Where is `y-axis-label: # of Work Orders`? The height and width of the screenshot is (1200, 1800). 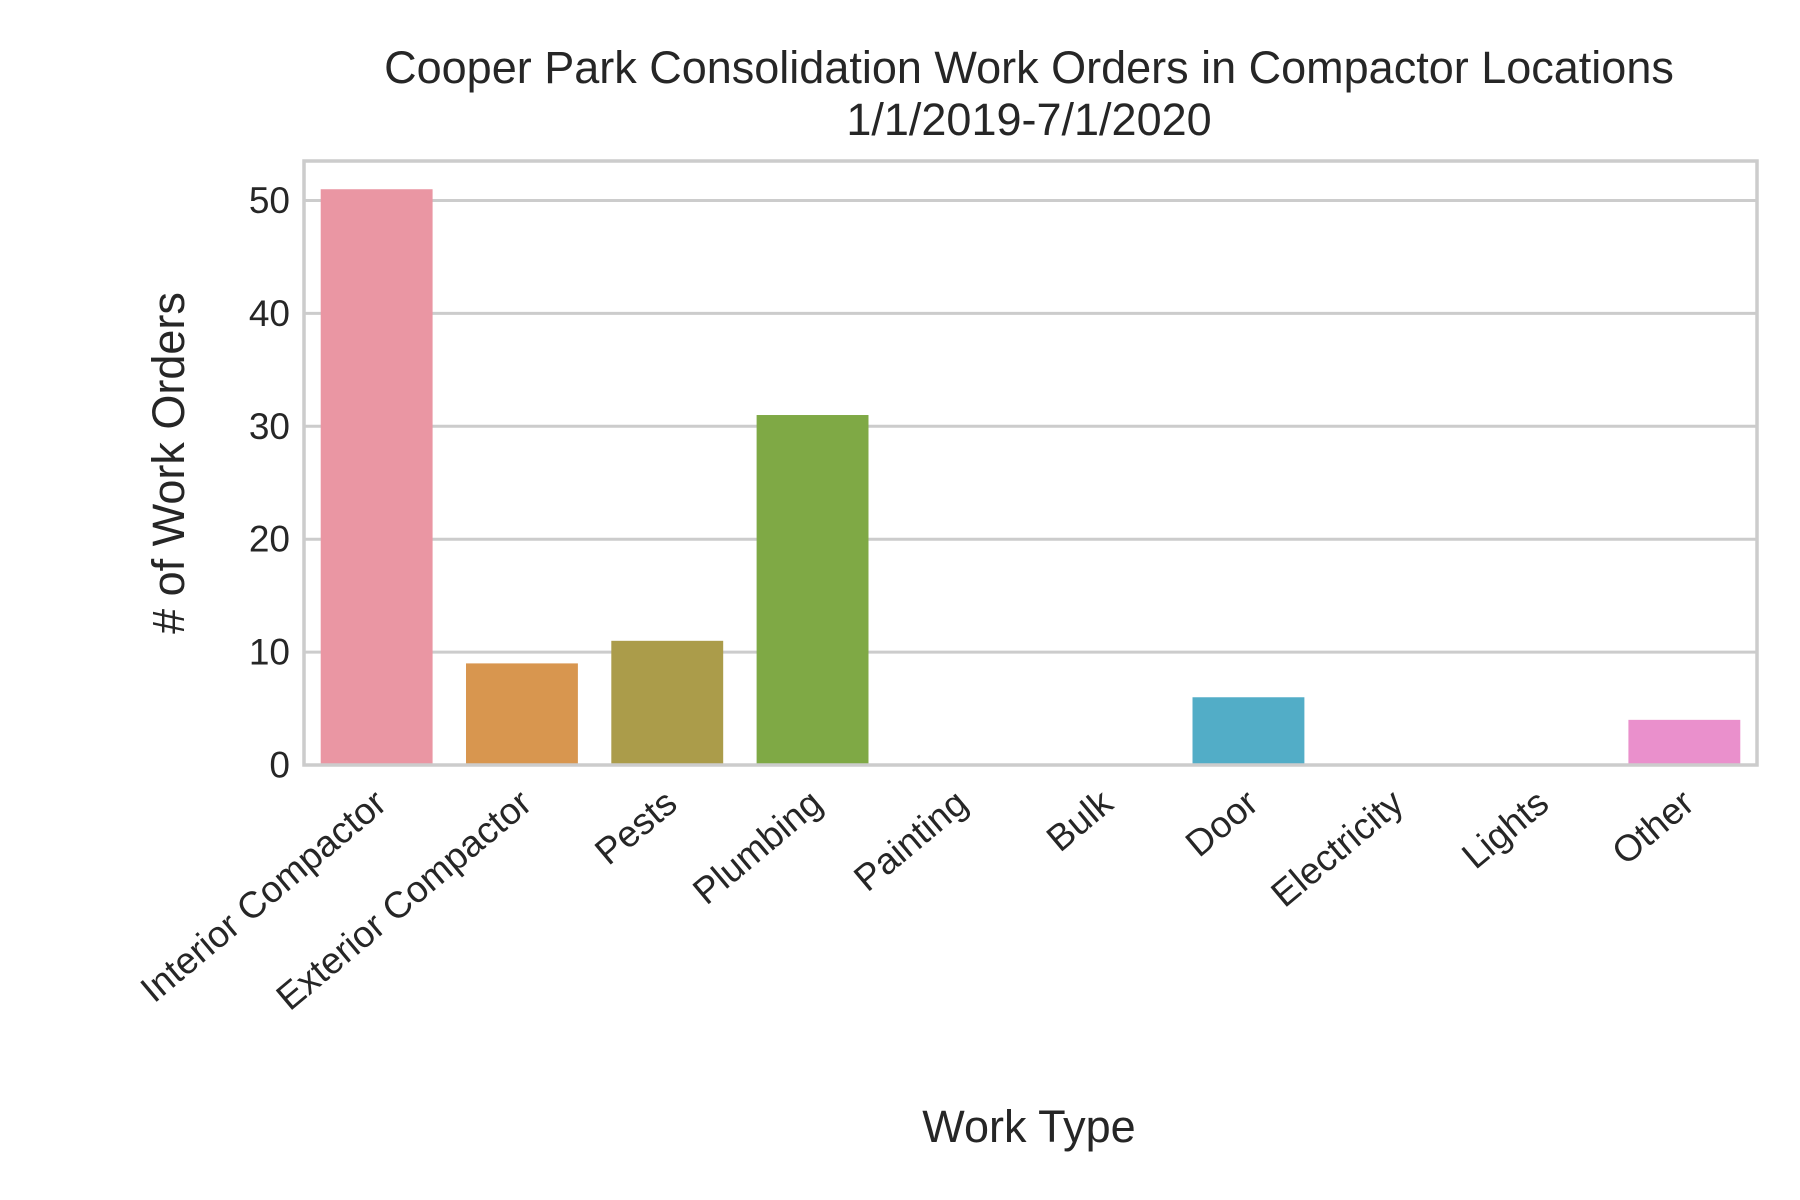
y-axis-label: # of Work Orders is located at coordinates (168, 463).